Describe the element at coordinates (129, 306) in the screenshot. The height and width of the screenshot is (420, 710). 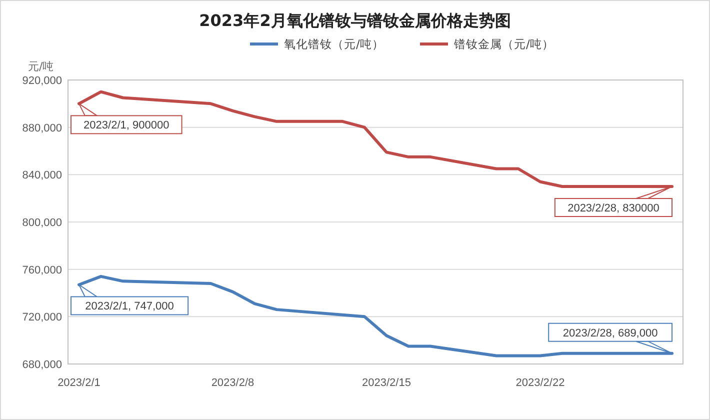
I see `annotation: 2023/2/1, 747,000` at that location.